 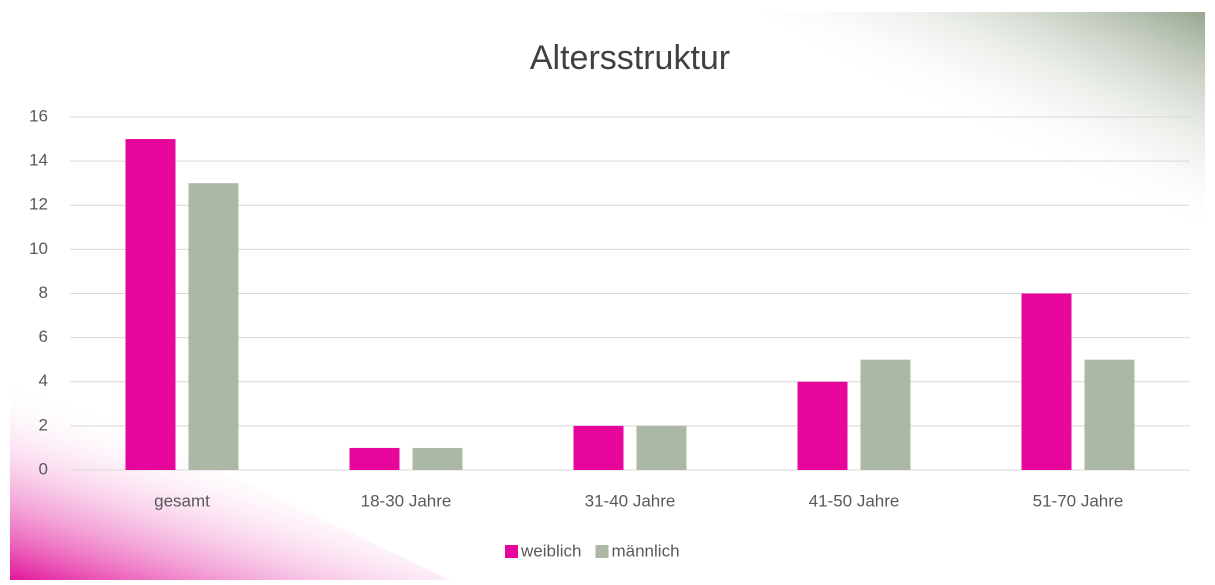 What do you see at coordinates (43, 424) in the screenshot?
I see `y-tick-label: 2` at bounding box center [43, 424].